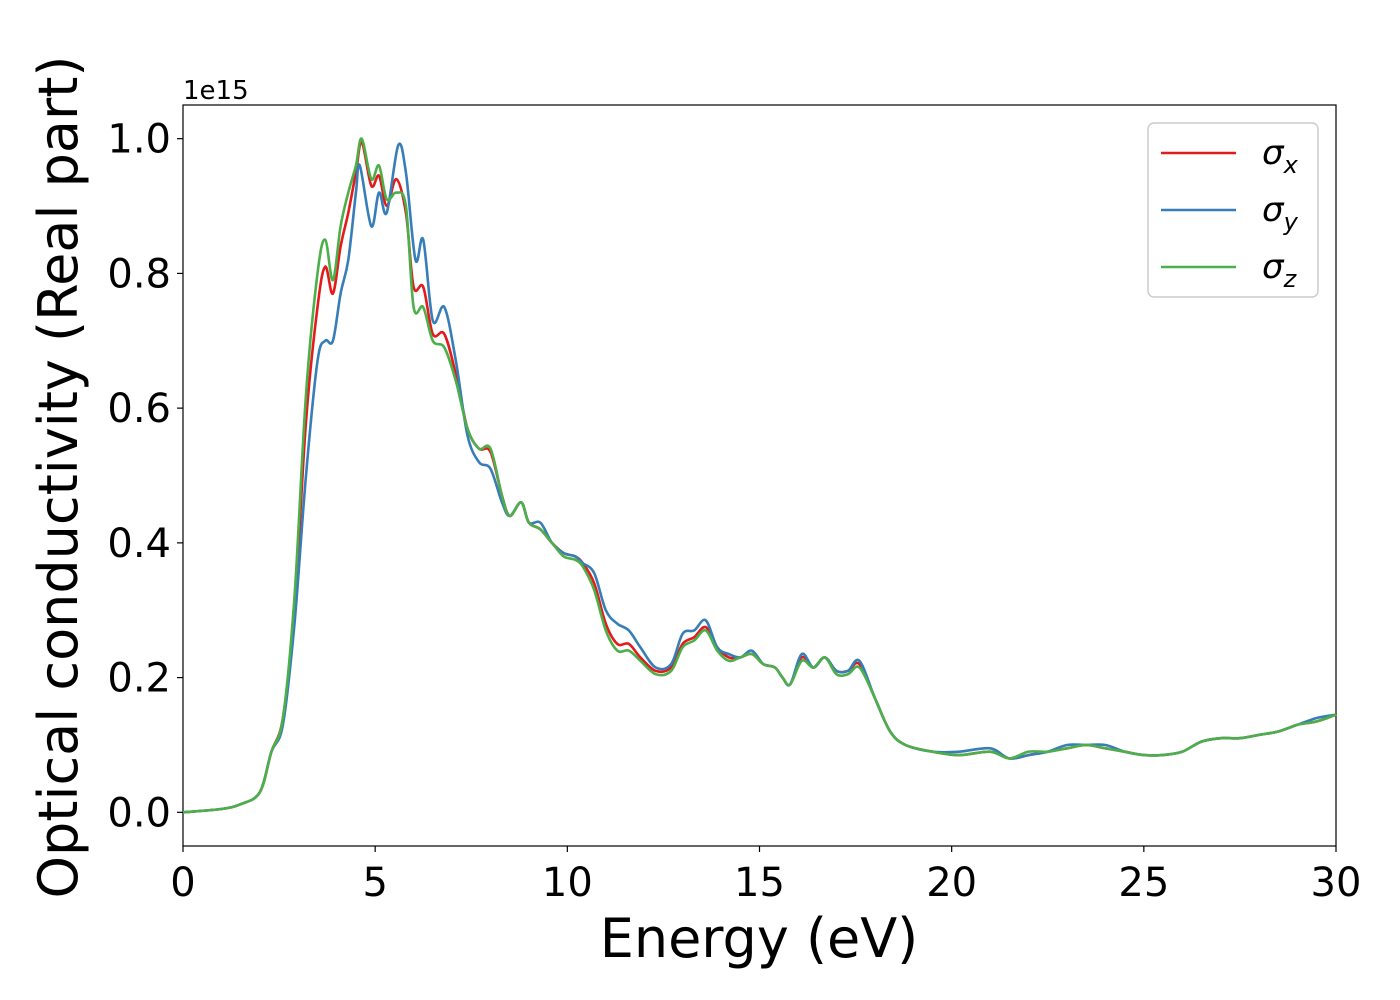 The width and height of the screenshot is (1400, 1000). I want to click on x-axis-ticks: 0 5 10 15 20 25 30, so click(765, 876).